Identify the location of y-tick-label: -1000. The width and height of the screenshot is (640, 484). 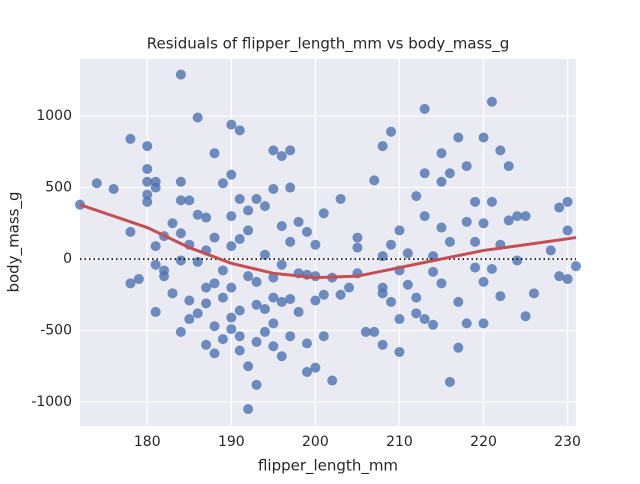
(51, 402).